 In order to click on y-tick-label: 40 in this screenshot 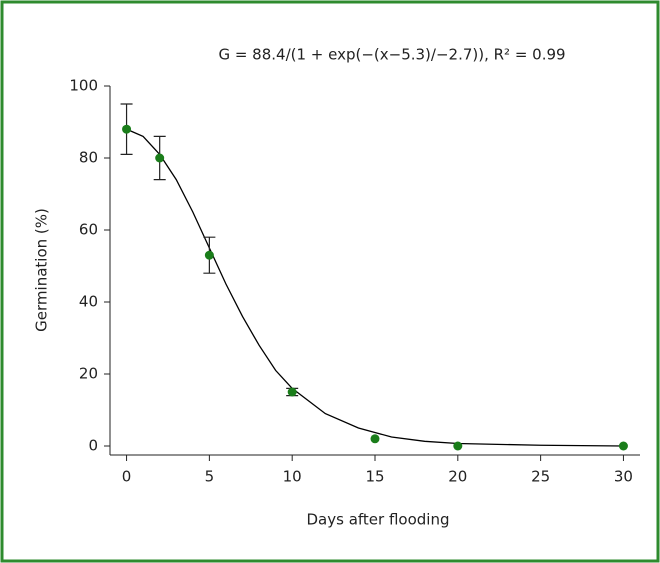, I will do `click(88, 302)`.